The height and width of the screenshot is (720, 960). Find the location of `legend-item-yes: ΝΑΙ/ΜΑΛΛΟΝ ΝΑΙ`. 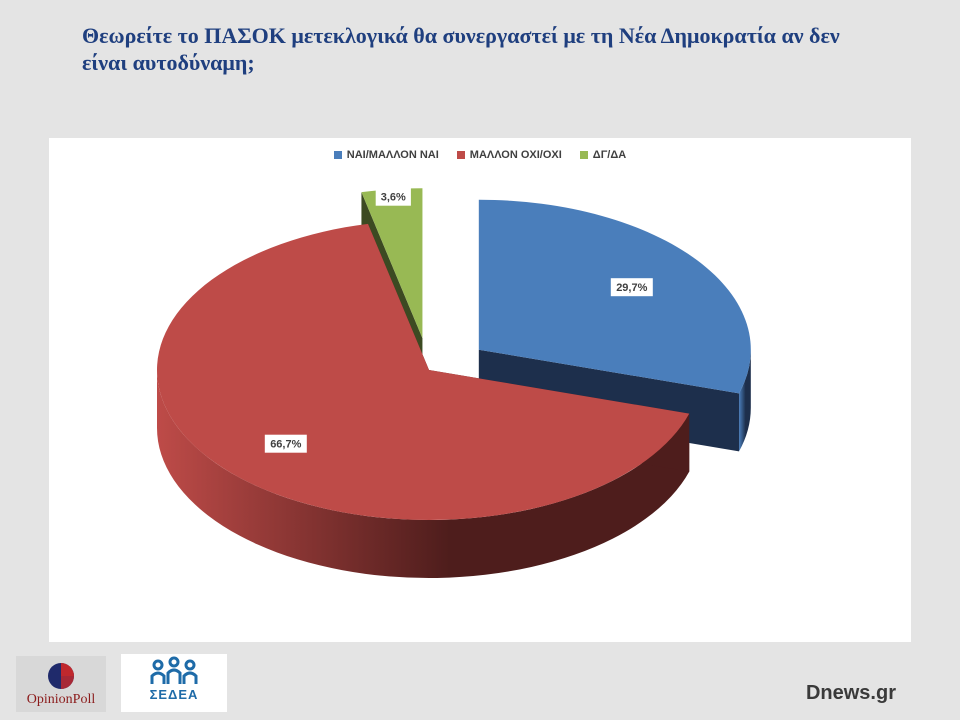

legend-item-yes: ΝΑΙ/ΜΑΛΛΟΝ ΝΑΙ is located at coordinates (386, 155).